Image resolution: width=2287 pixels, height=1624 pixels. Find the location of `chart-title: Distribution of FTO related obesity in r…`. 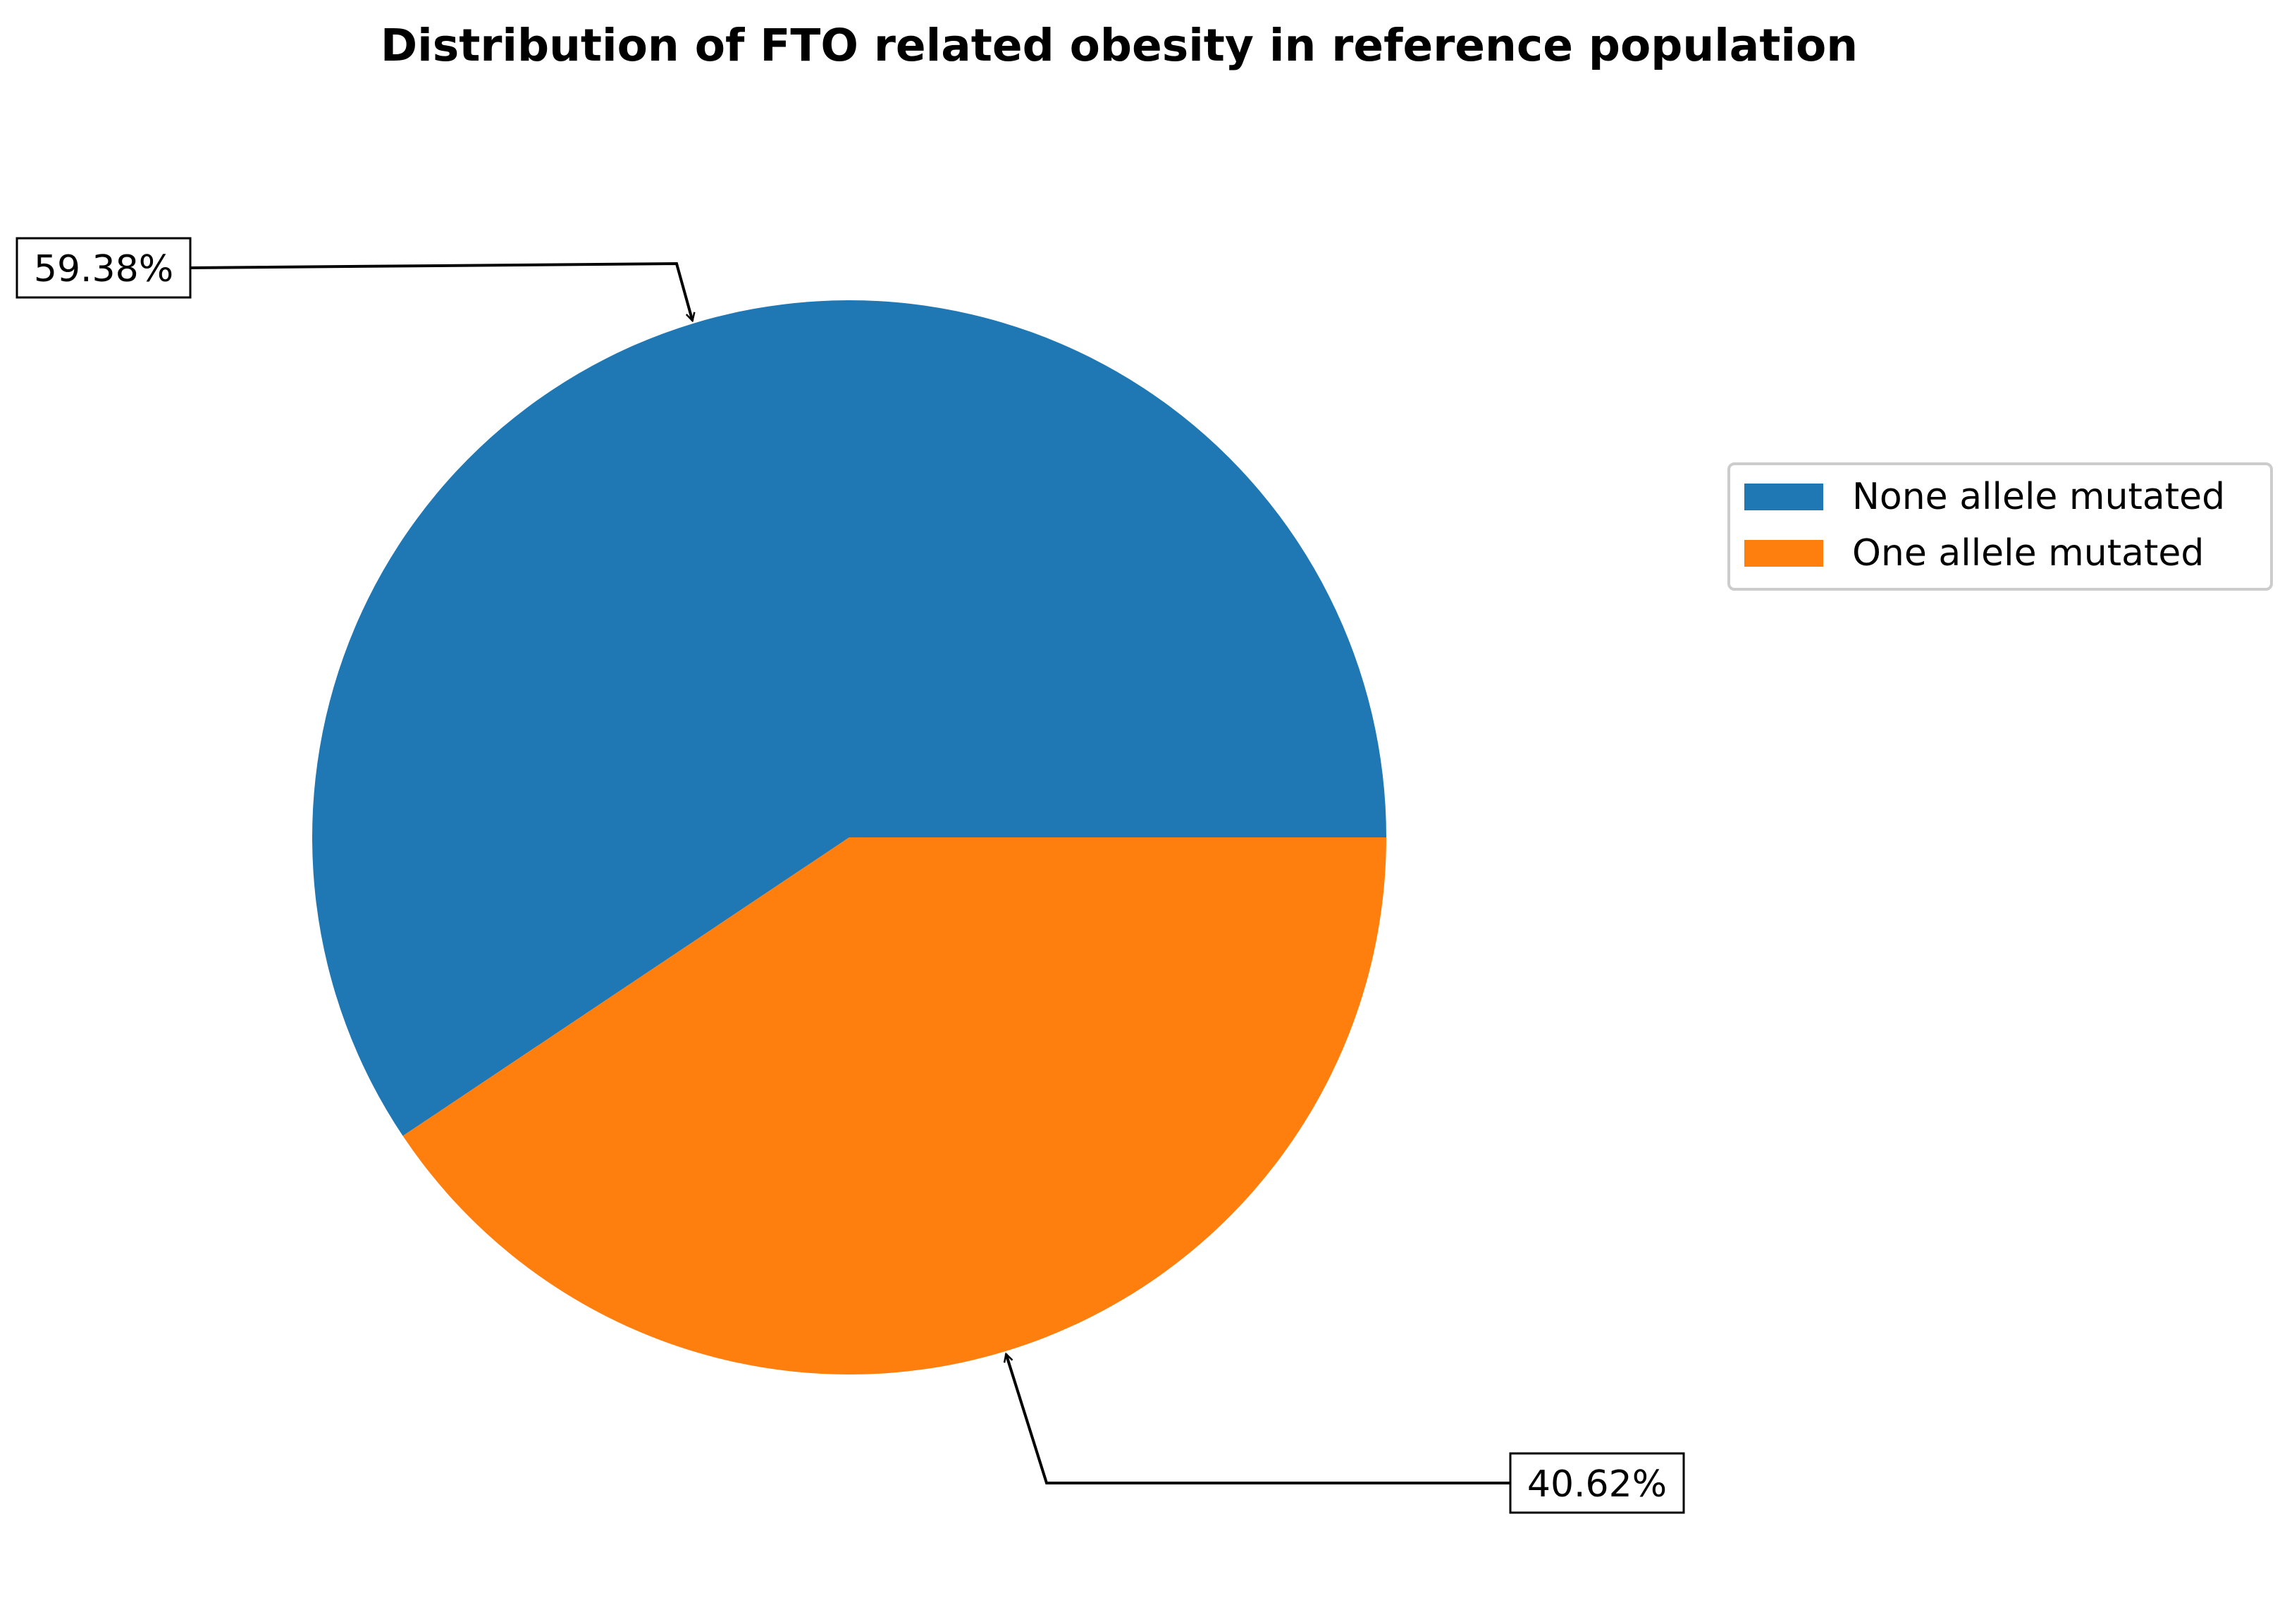

chart-title: Distribution of FTO related obesity in r… is located at coordinates (1119, 45).